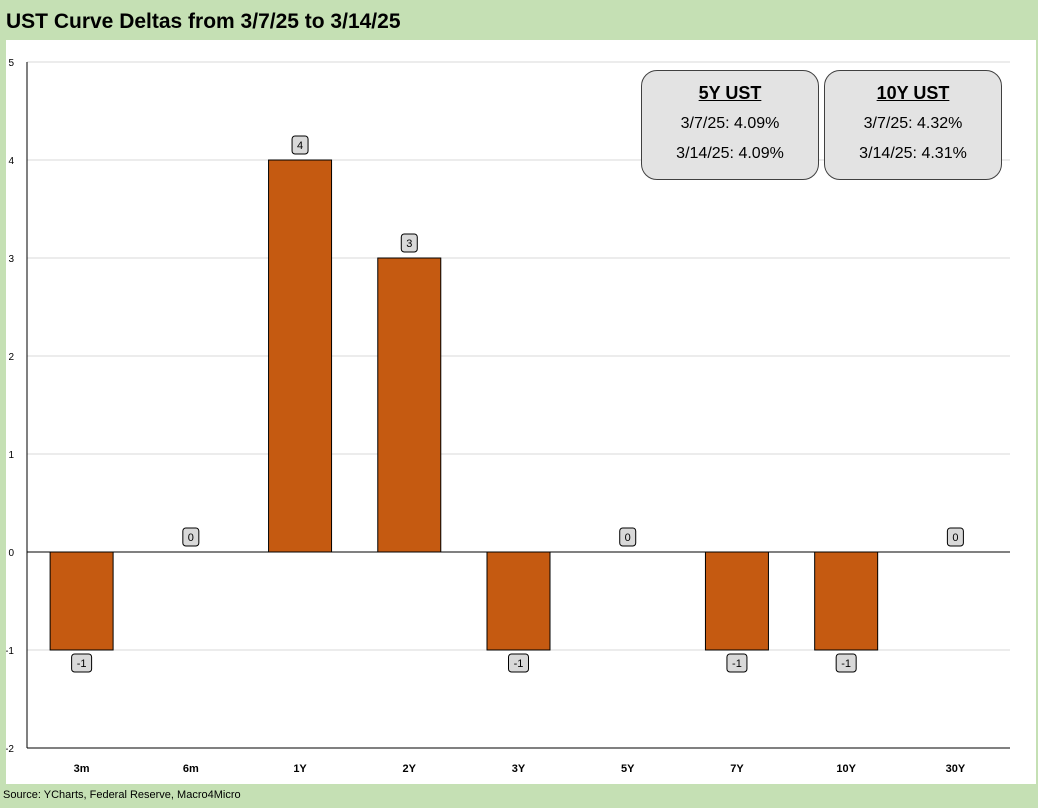 This screenshot has width=1038, height=808. I want to click on x-tick-label: 5Y, so click(628, 769).